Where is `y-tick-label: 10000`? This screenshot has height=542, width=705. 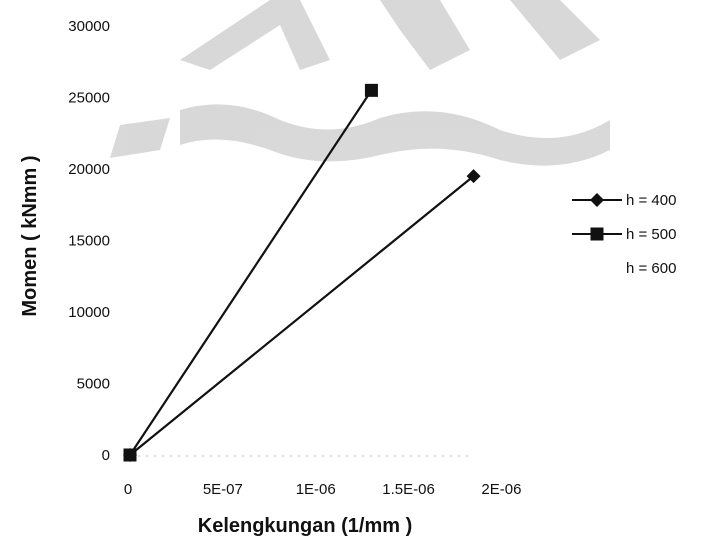
y-tick-label: 10000 is located at coordinates (89, 312).